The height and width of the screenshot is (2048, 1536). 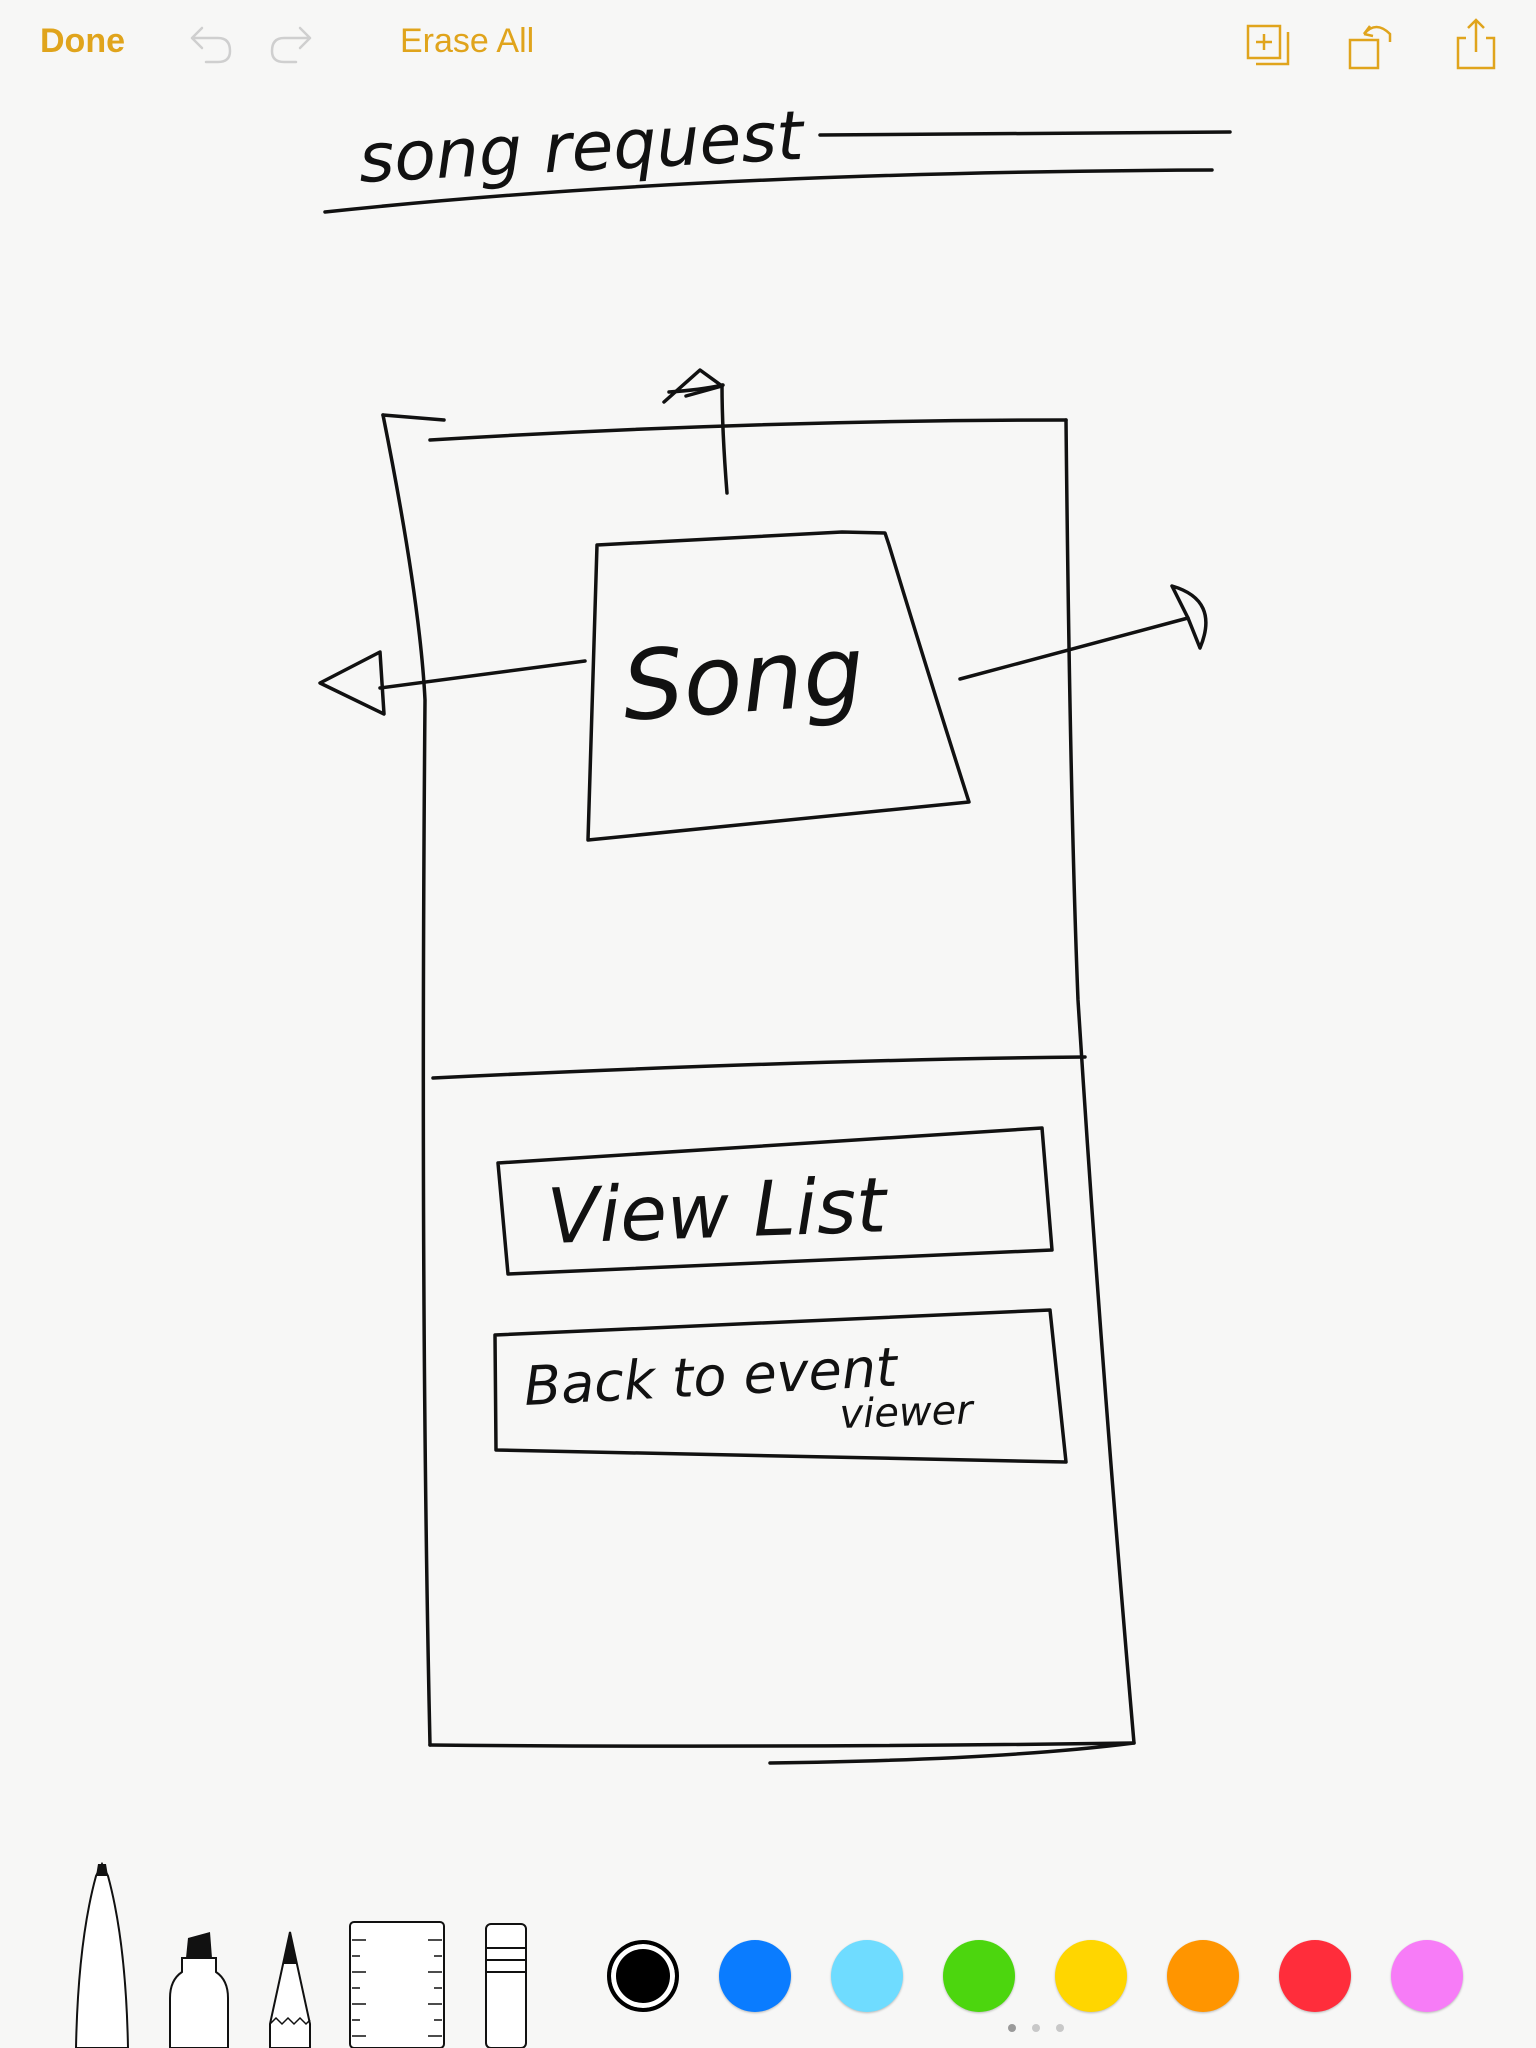 I want to click on pen-tool, so click(x=102, y=1955).